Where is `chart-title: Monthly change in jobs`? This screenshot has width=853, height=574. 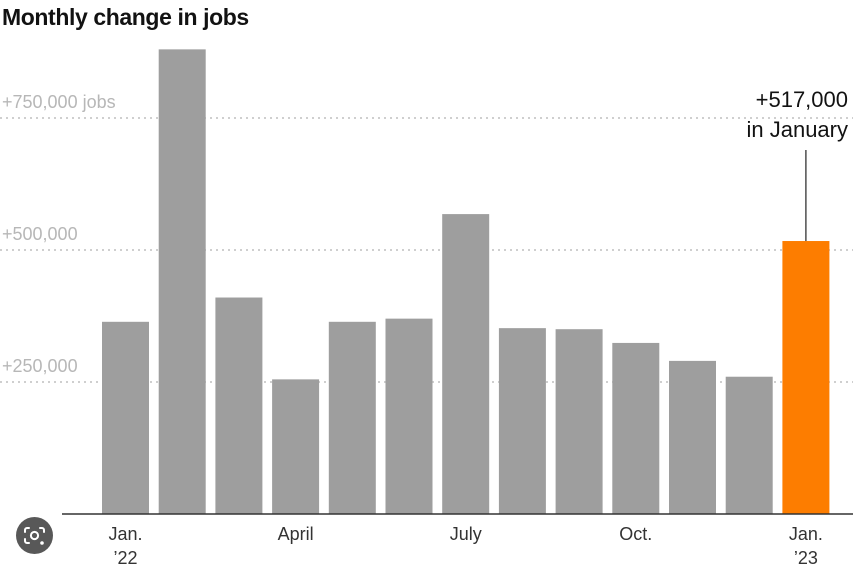 chart-title: Monthly change in jobs is located at coordinates (125, 17).